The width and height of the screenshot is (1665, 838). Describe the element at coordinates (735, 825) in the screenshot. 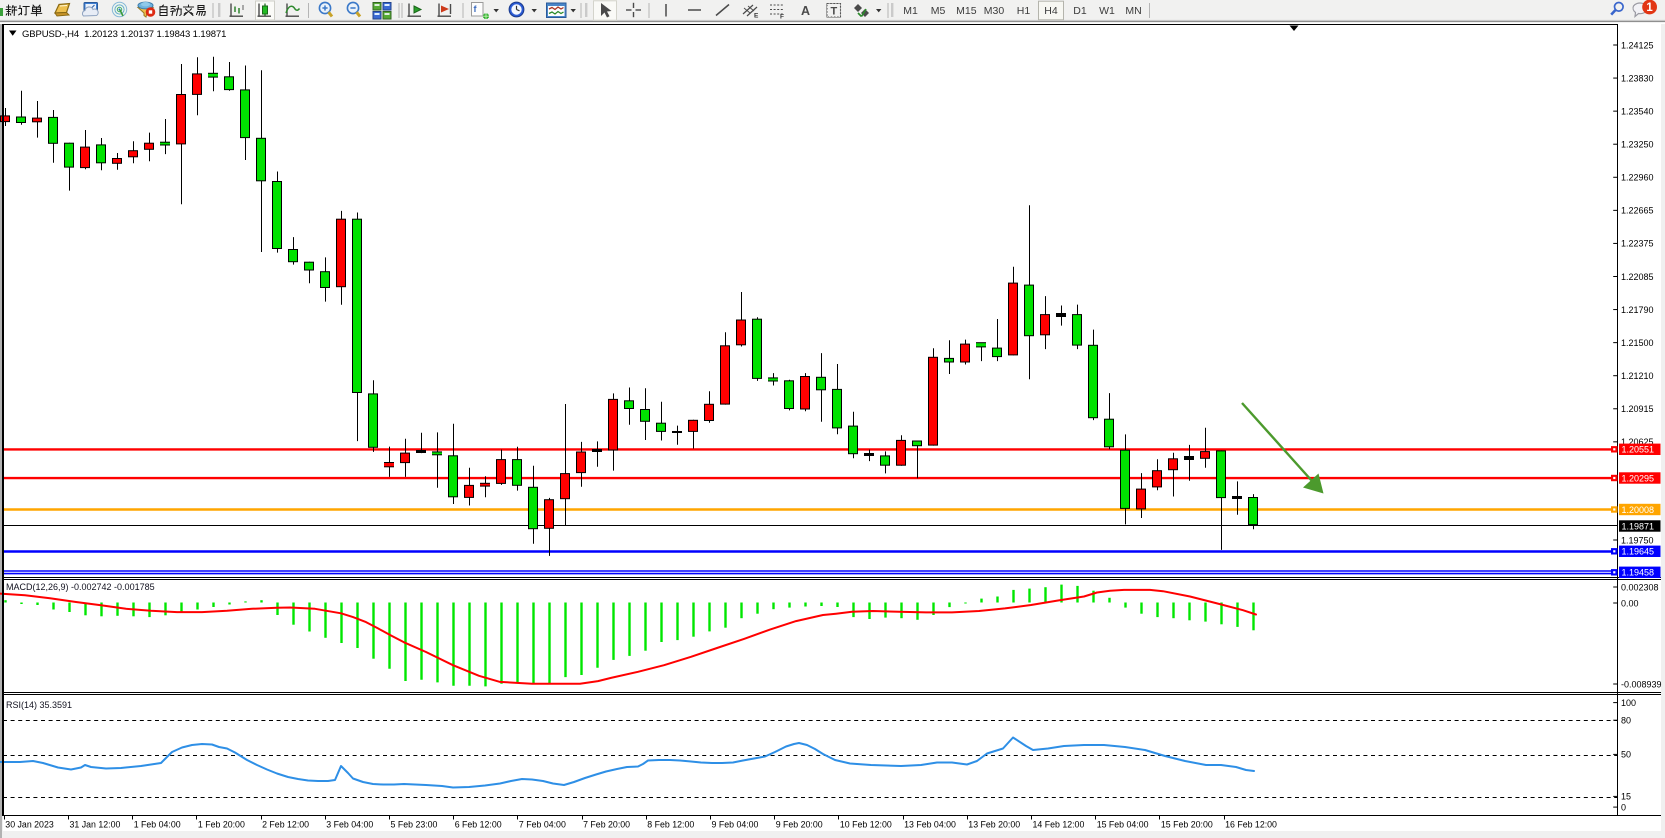

I see `svg-text: 9 Feb 04:00` at that location.